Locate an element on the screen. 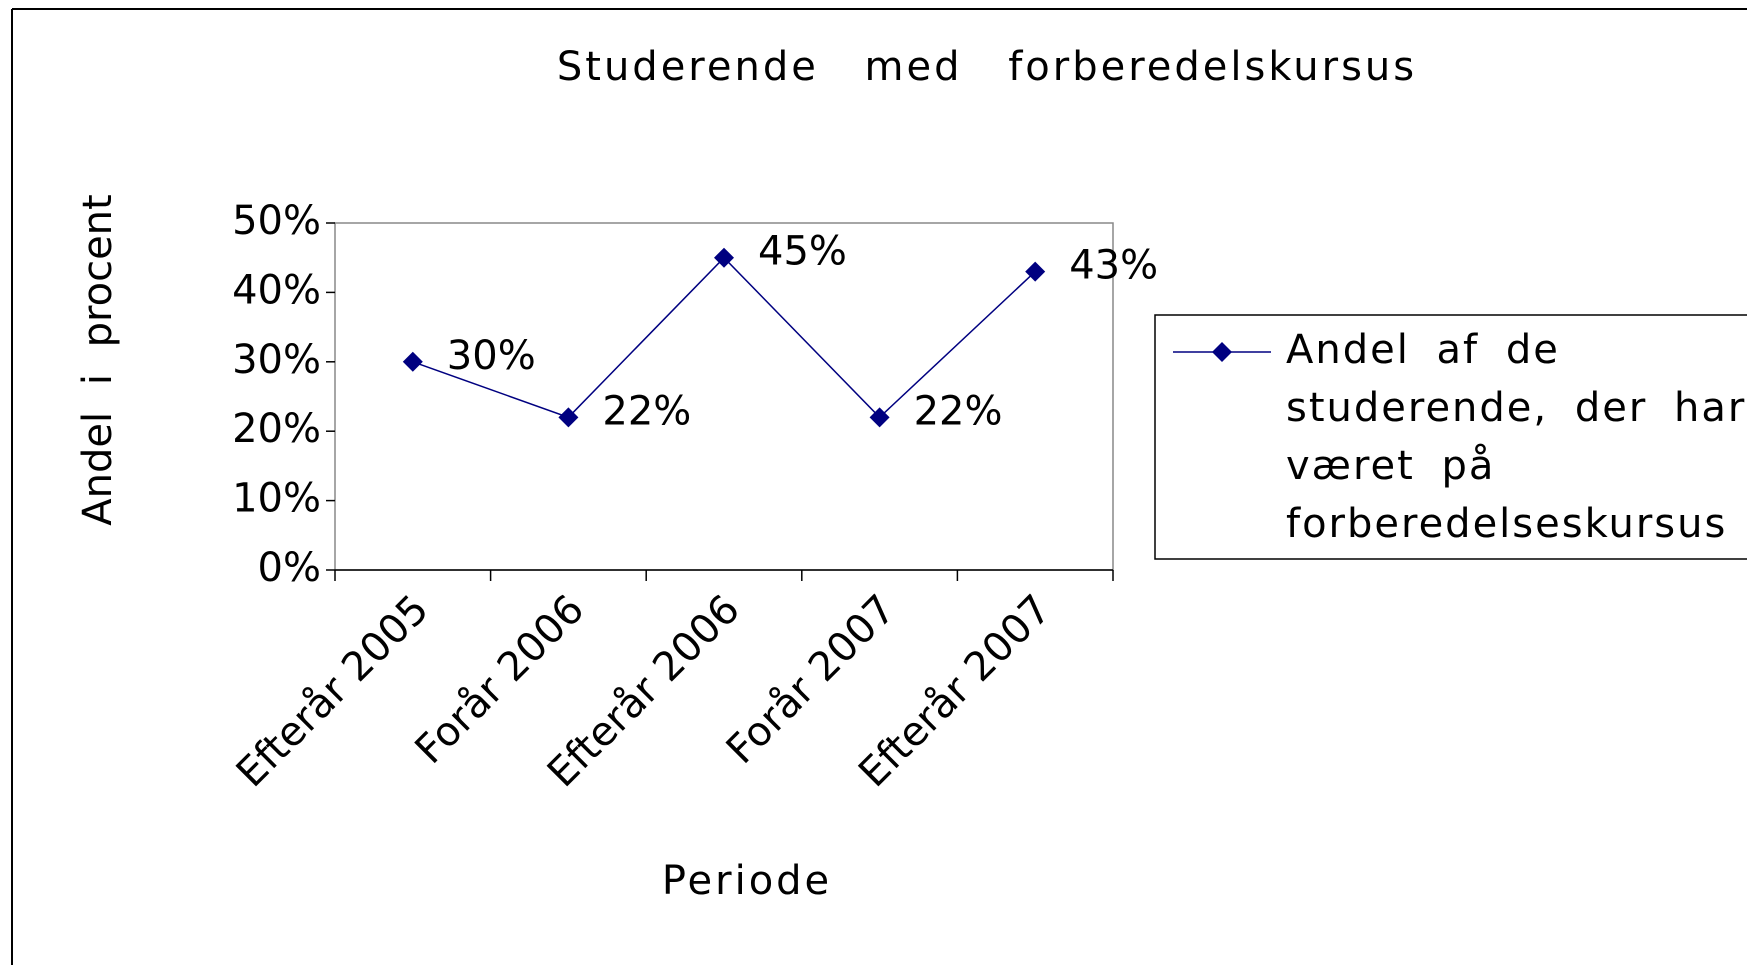 Image resolution: width=1747 pixels, height=965 pixels. data-label: 45% is located at coordinates (802, 252).